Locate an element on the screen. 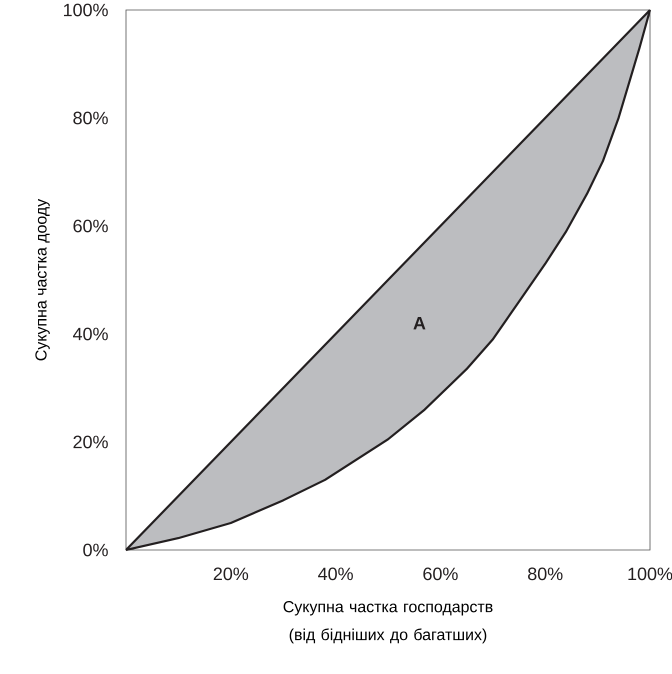  y-tick-label: 80% is located at coordinates (90, 118).